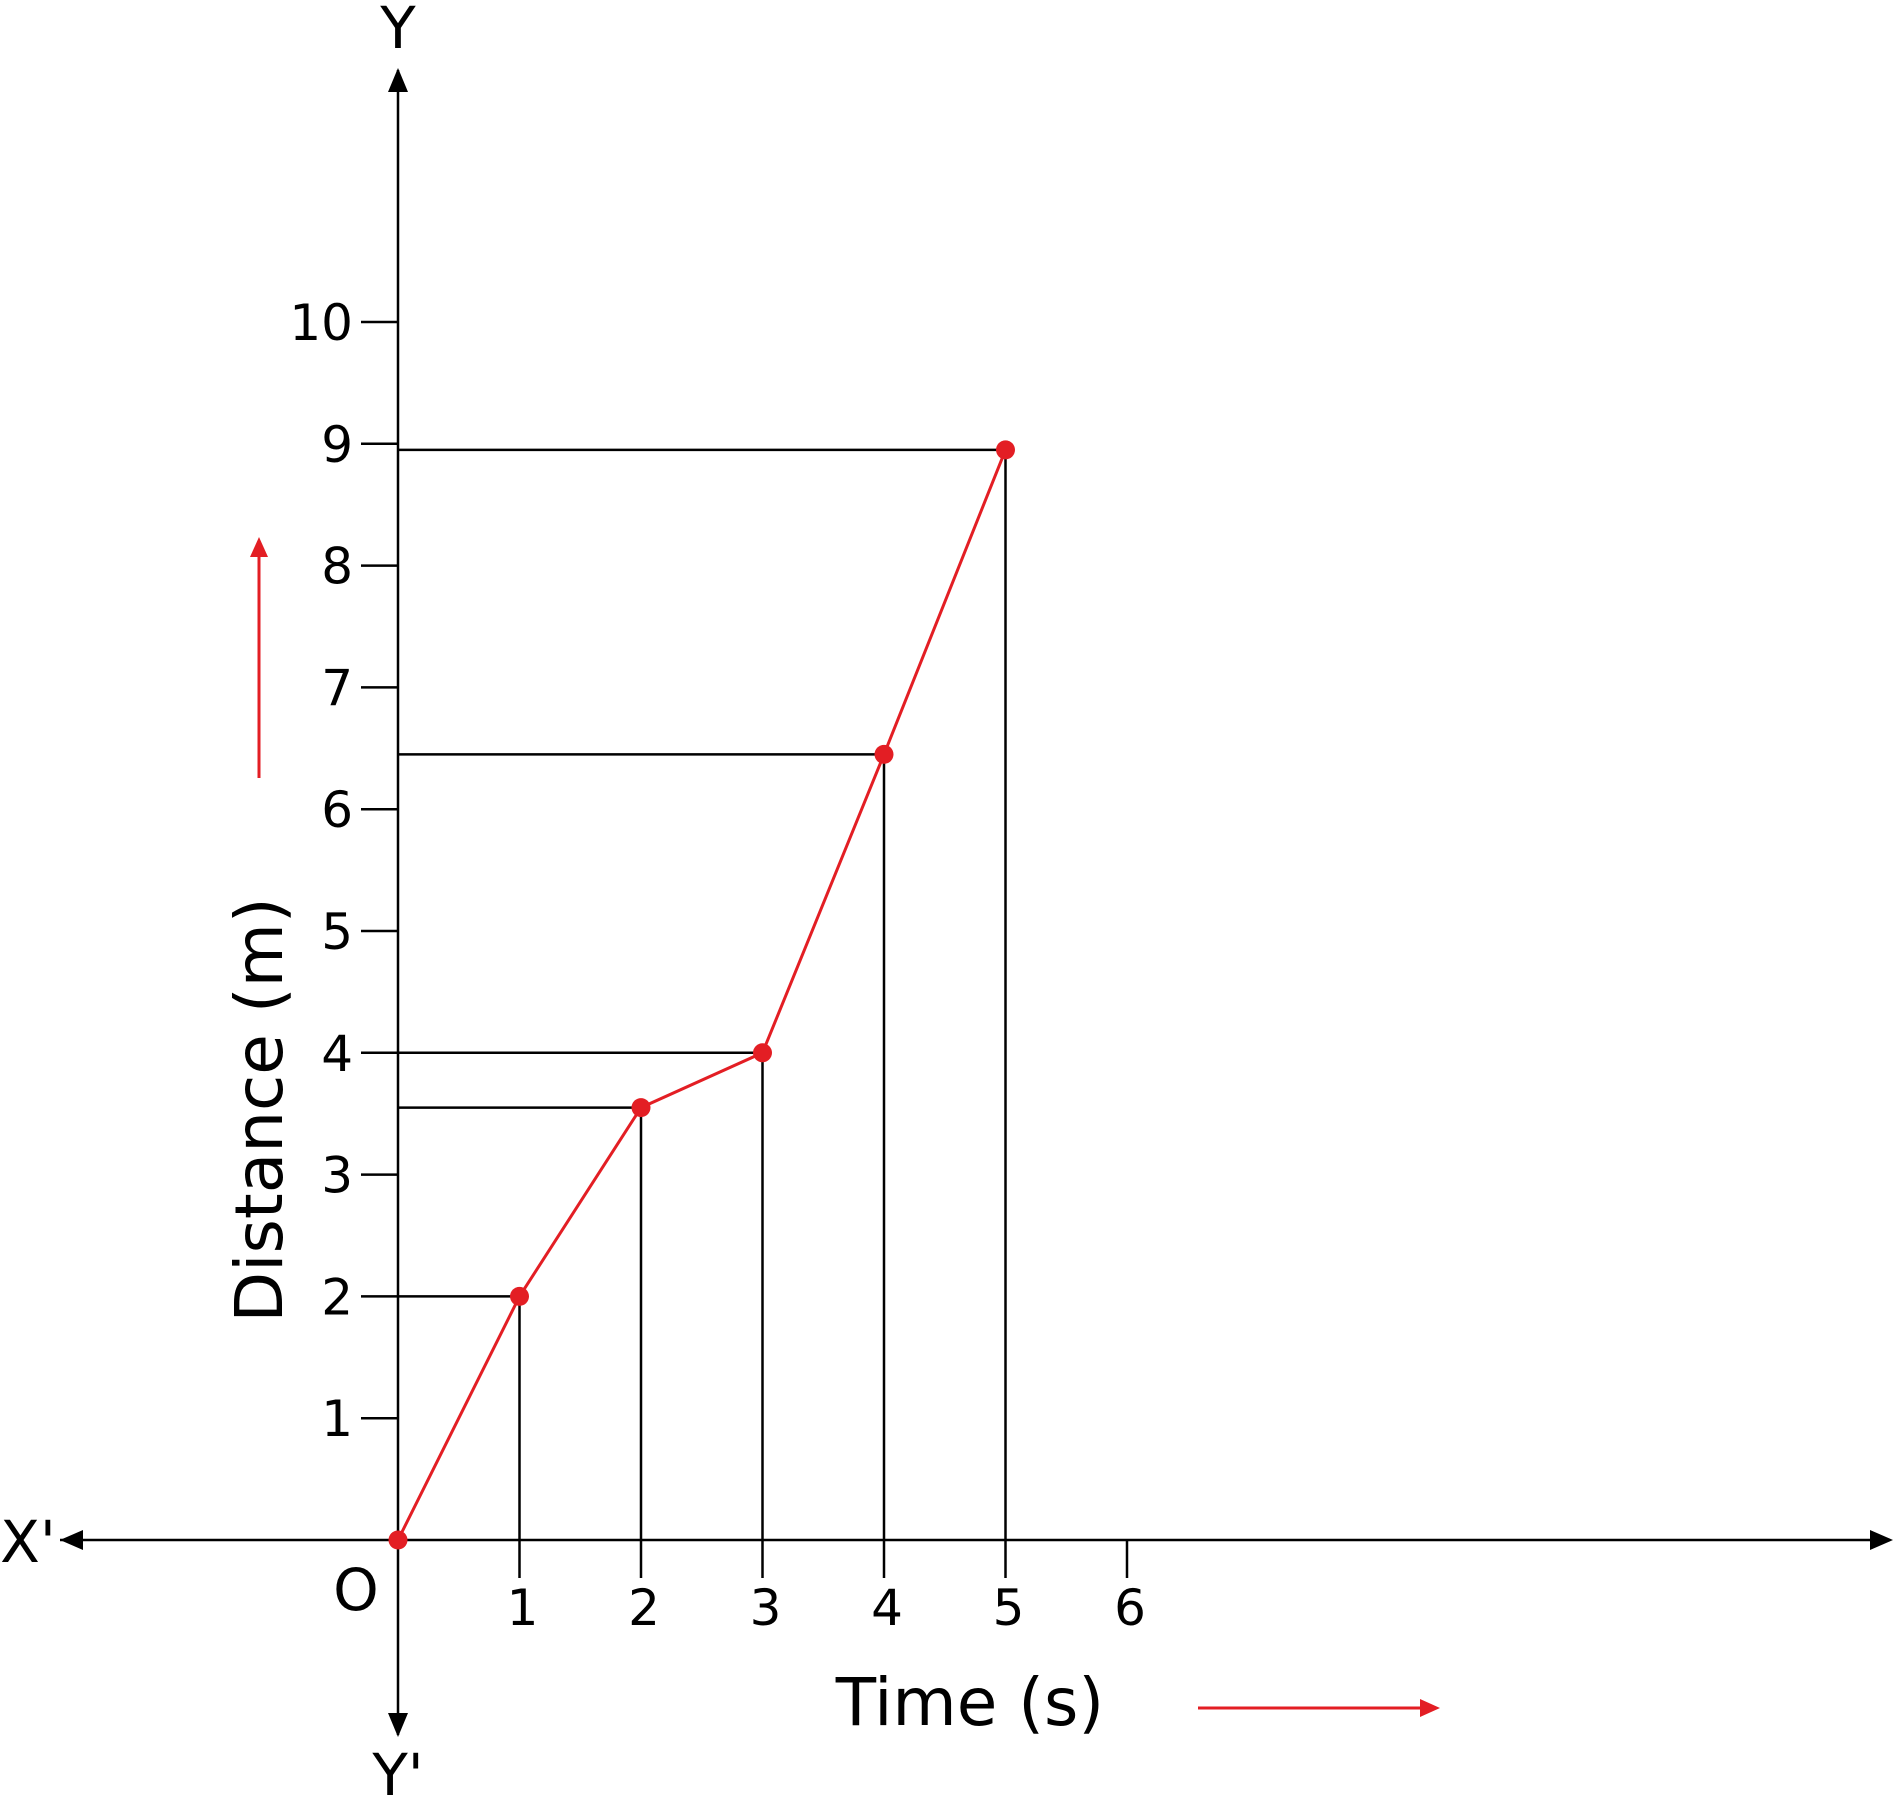 This screenshot has height=1800, width=1895. Describe the element at coordinates (337, 1297) in the screenshot. I see `y-tick-label: 2` at that location.